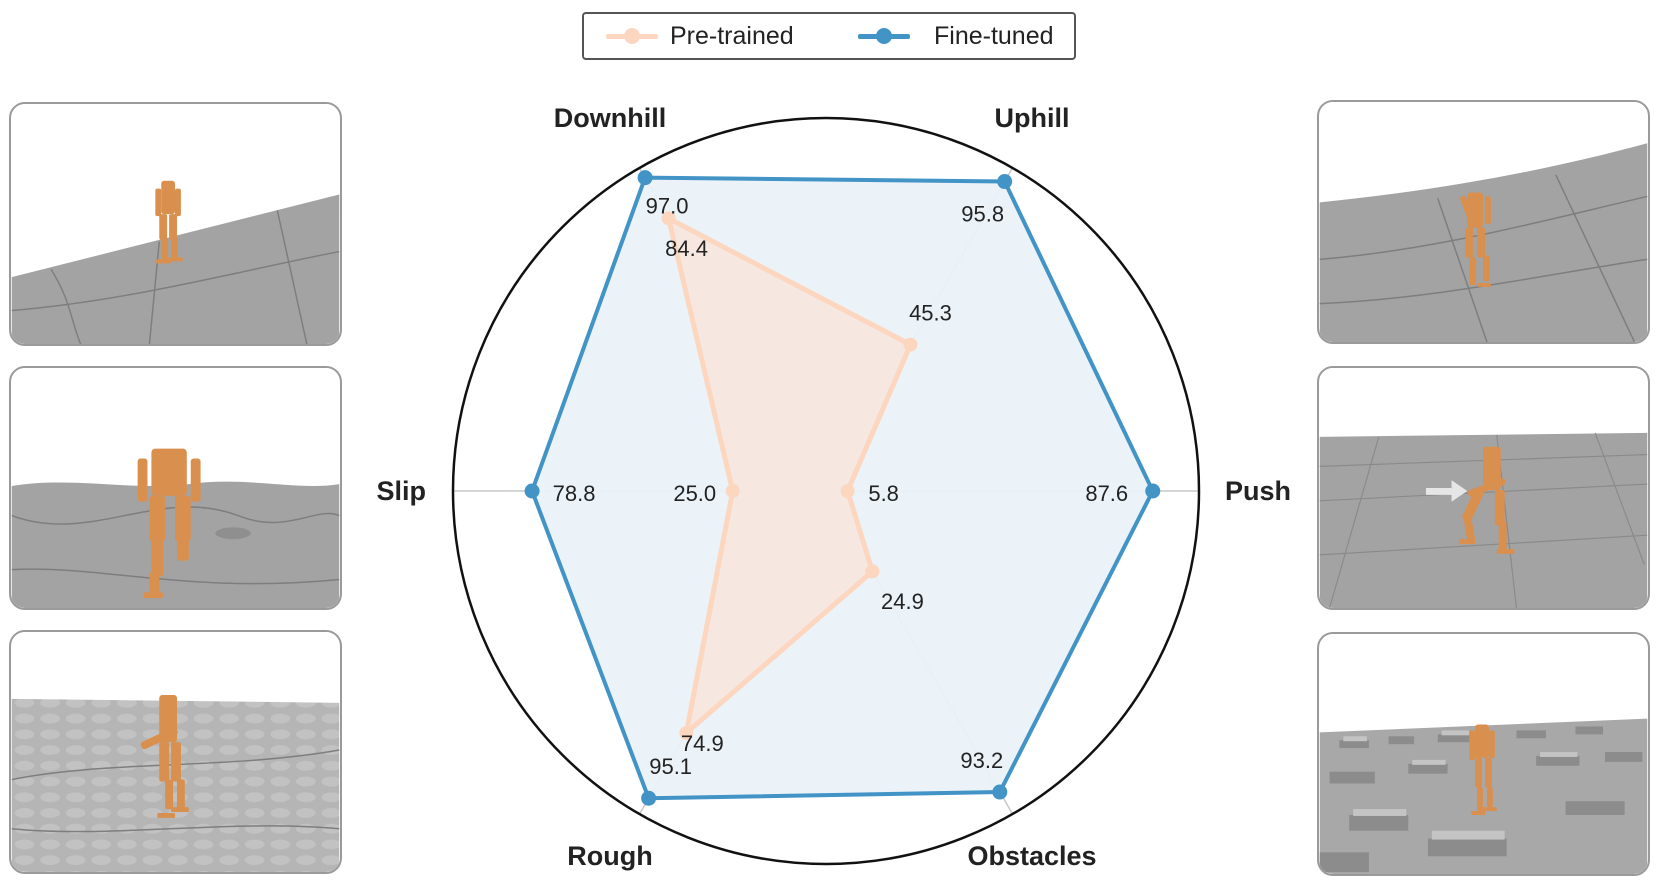 The height and width of the screenshot is (894, 1661). I want to click on downhill-scene, so click(175, 224).